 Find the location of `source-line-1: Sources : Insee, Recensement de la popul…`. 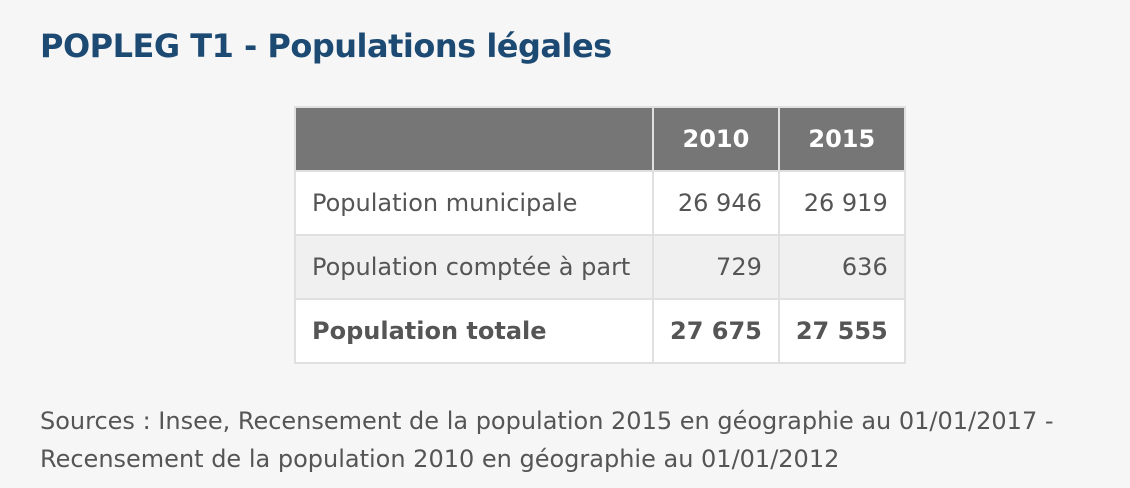

source-line-1: Sources : Insee, Recensement de la popul… is located at coordinates (547, 421).